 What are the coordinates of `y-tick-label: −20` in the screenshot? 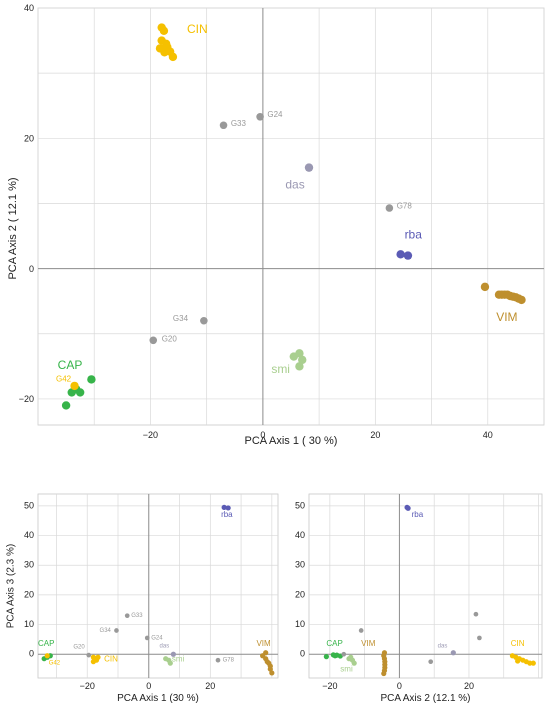 It's located at (26, 399).